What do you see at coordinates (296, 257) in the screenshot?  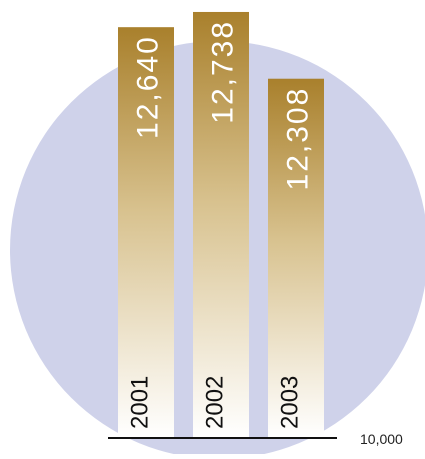 I see `bar-2003` at bounding box center [296, 257].